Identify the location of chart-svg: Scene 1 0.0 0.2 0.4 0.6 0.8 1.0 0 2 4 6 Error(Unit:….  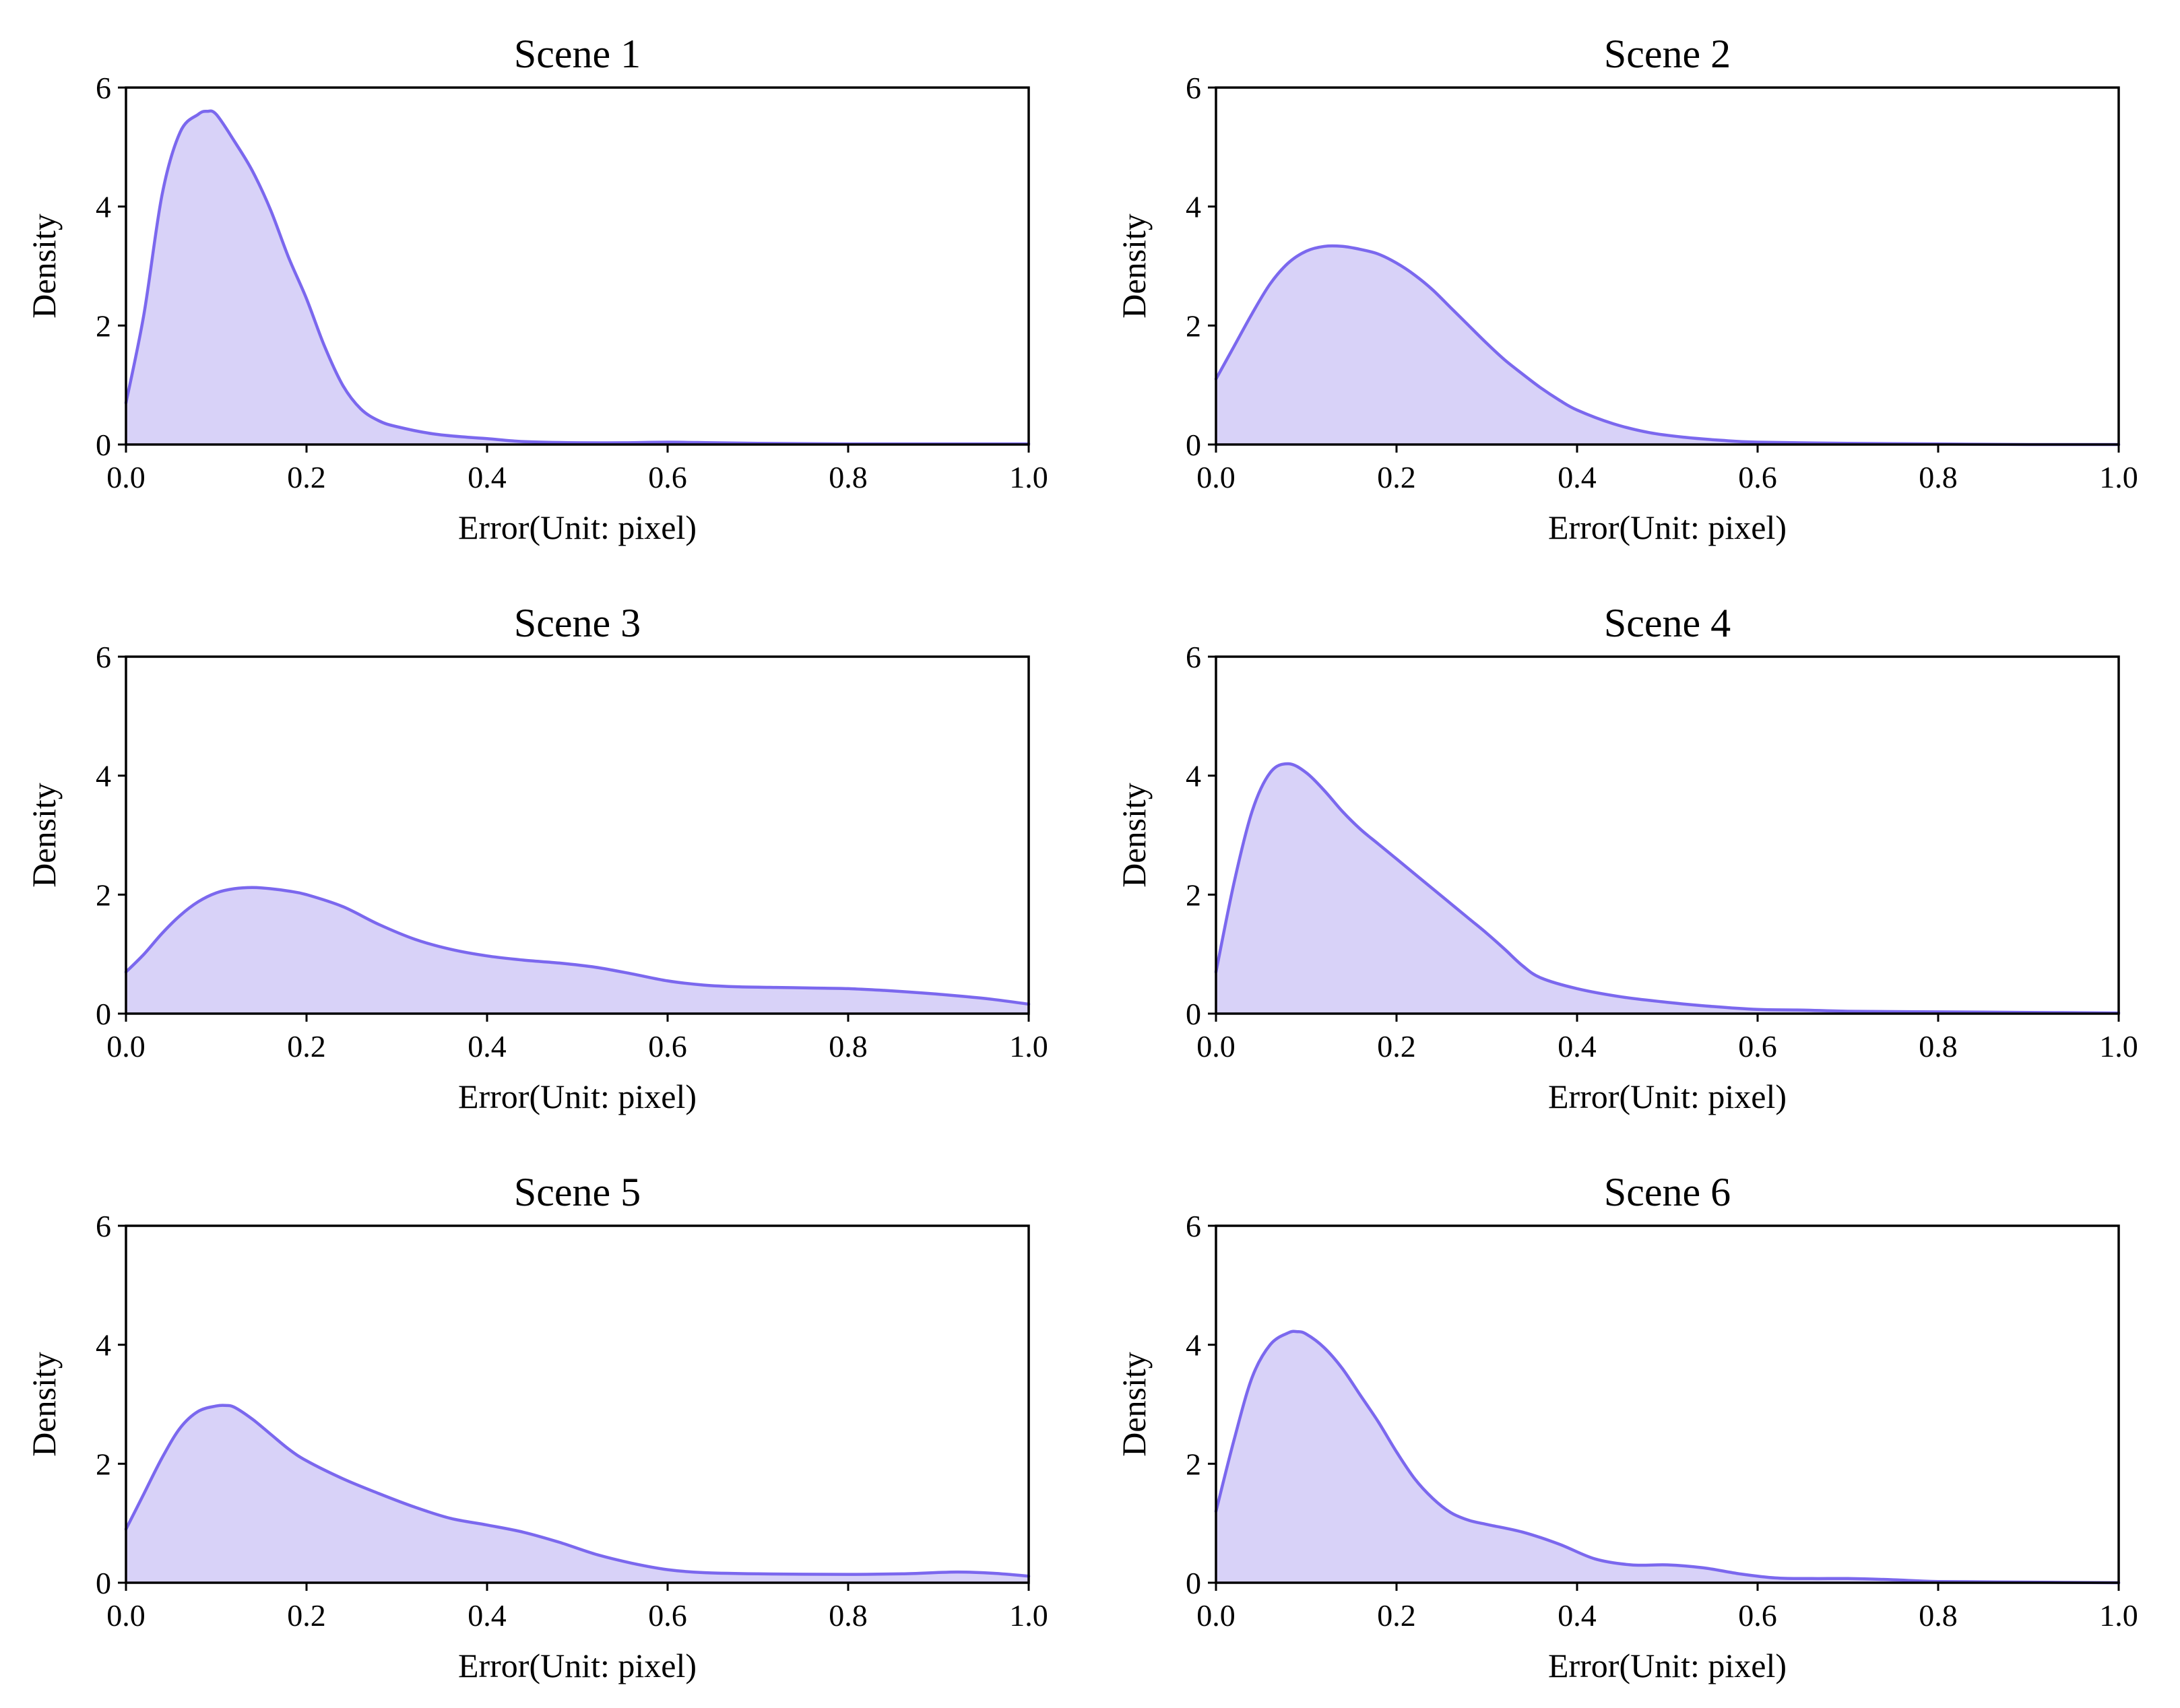
(536, 289).